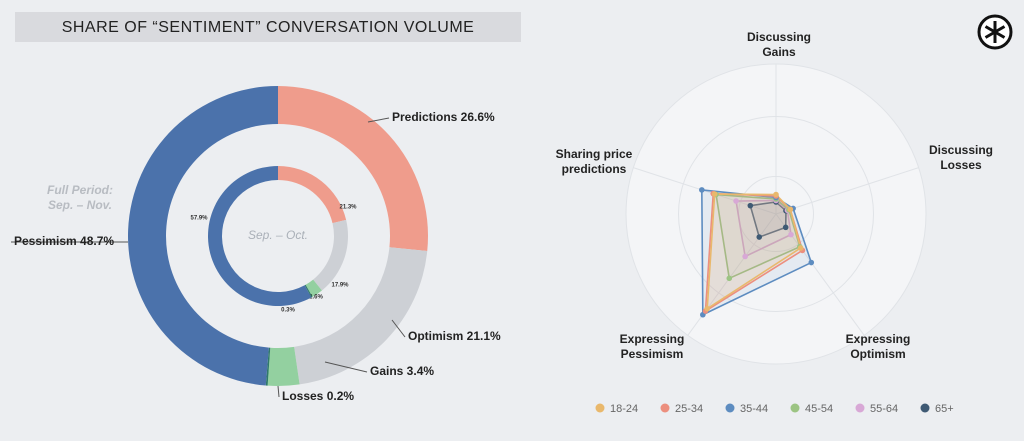 The height and width of the screenshot is (441, 1024). I want to click on legend-label: 65+, so click(944, 409).